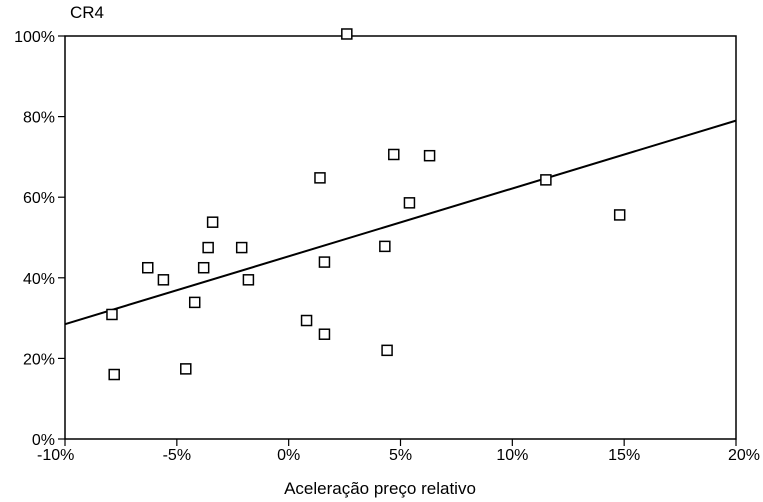 The width and height of the screenshot is (763, 502). What do you see at coordinates (177, 455) in the screenshot?
I see `x-tick-label: -5%` at bounding box center [177, 455].